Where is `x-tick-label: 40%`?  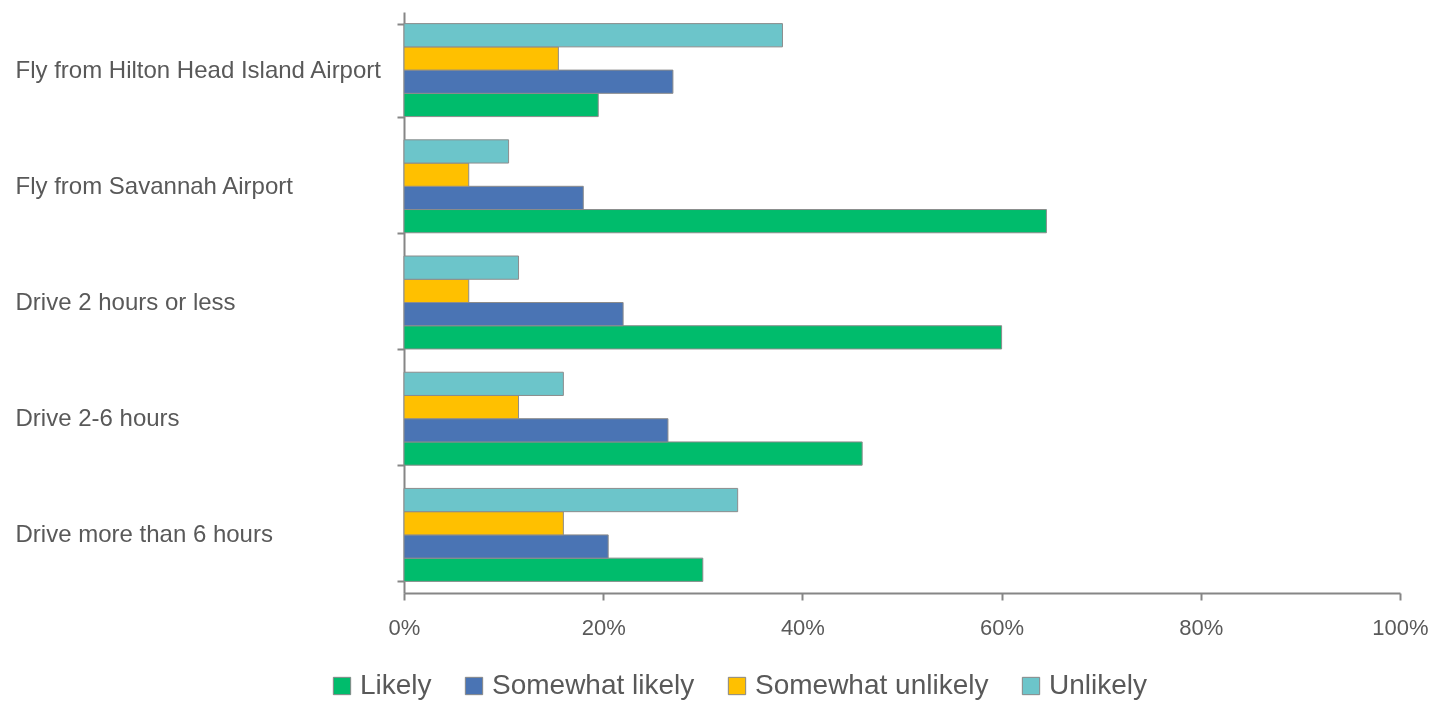
x-tick-label: 40% is located at coordinates (802, 627).